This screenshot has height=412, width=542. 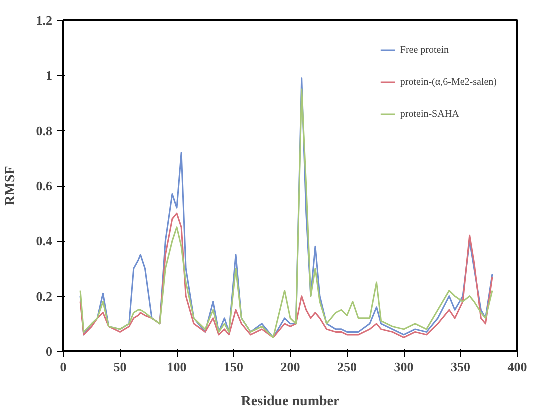 I want to click on x-tick-label: 400, so click(x=518, y=367).